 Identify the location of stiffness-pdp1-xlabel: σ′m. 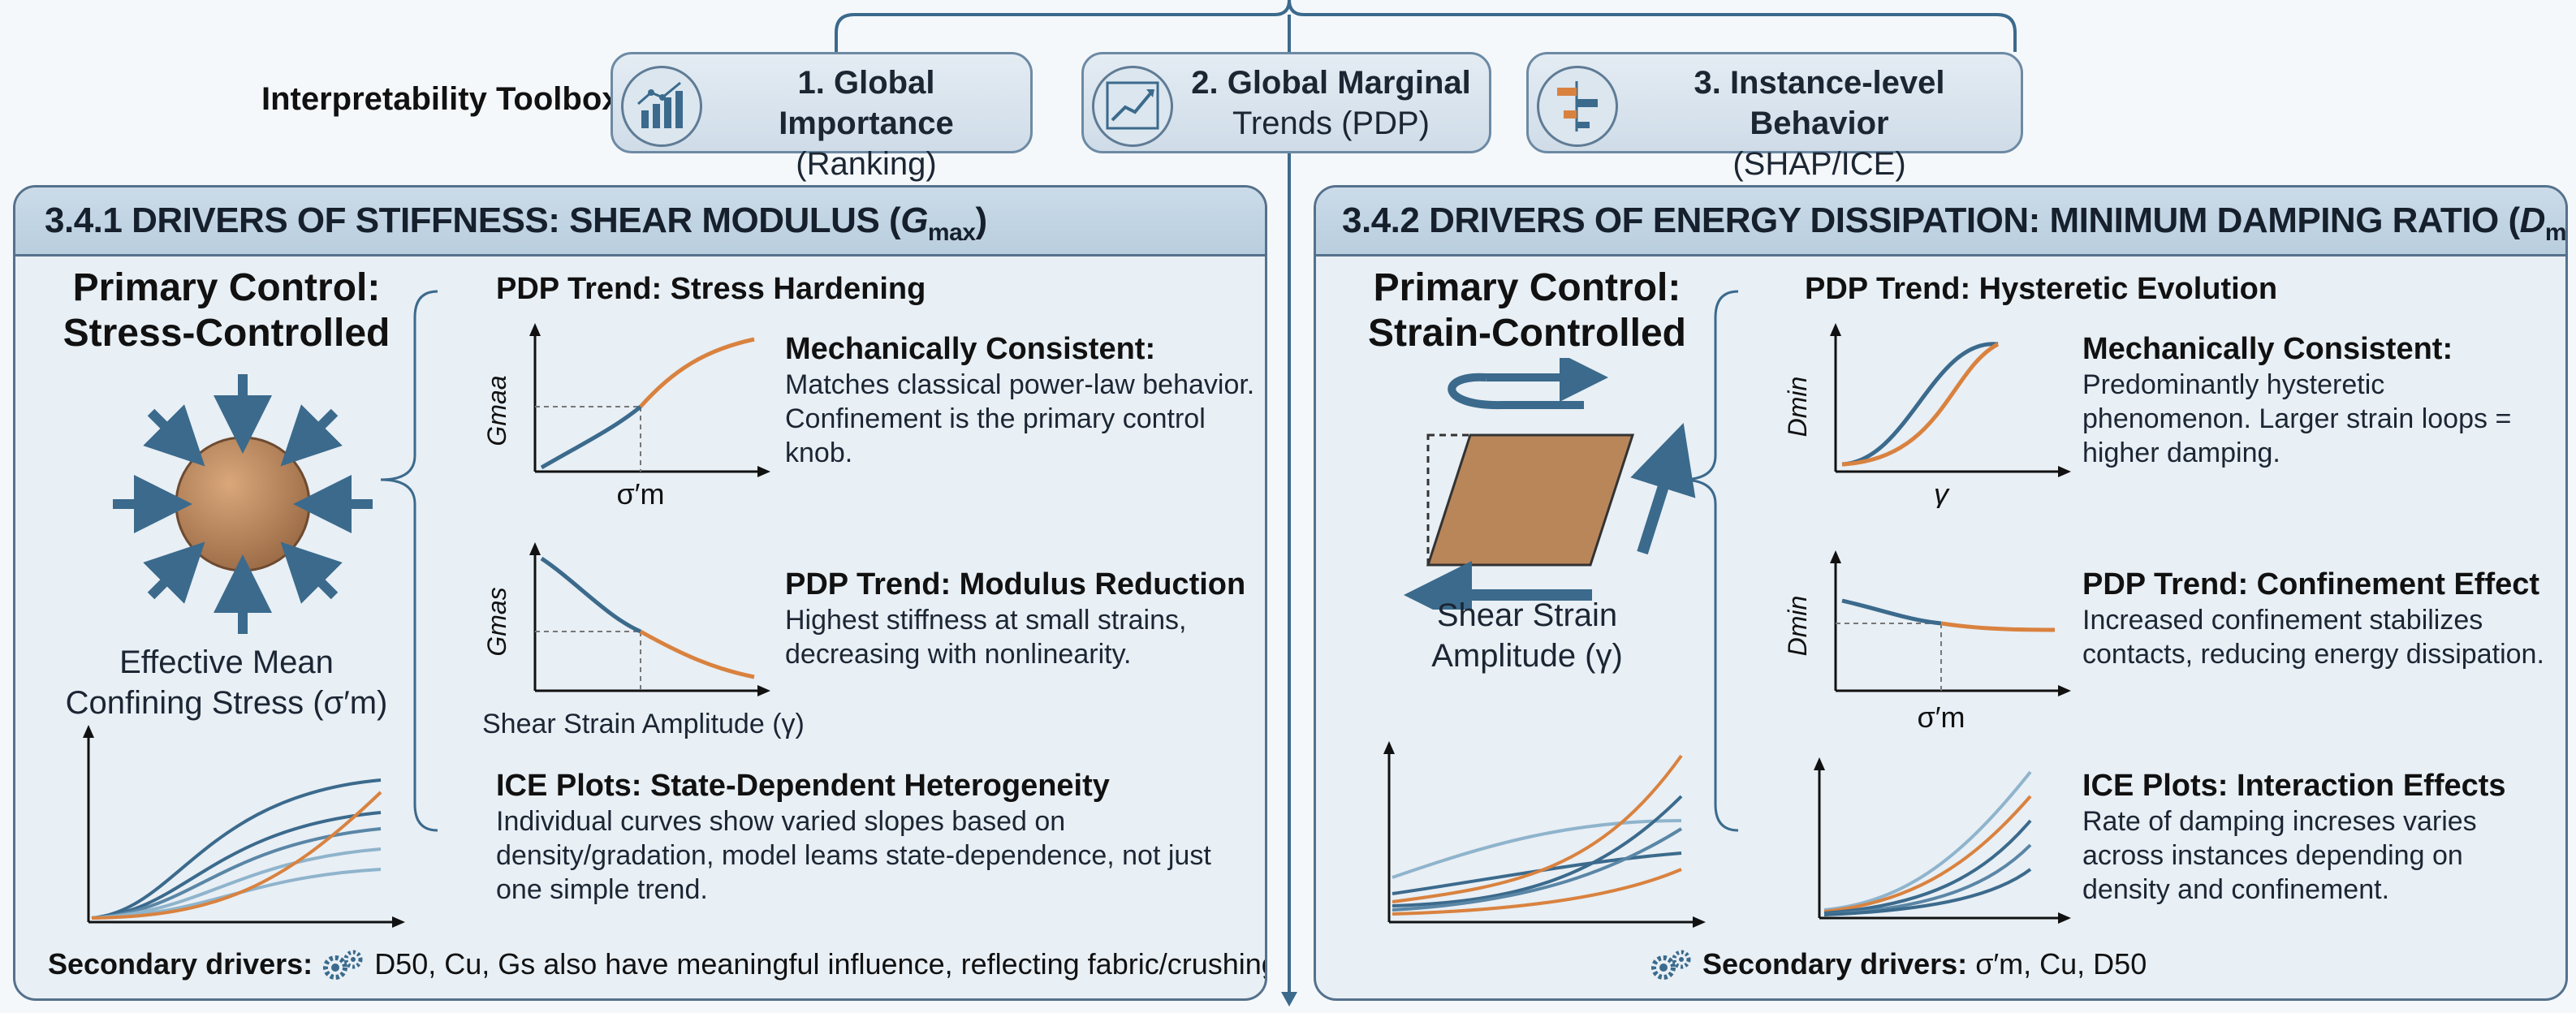
(641, 492).